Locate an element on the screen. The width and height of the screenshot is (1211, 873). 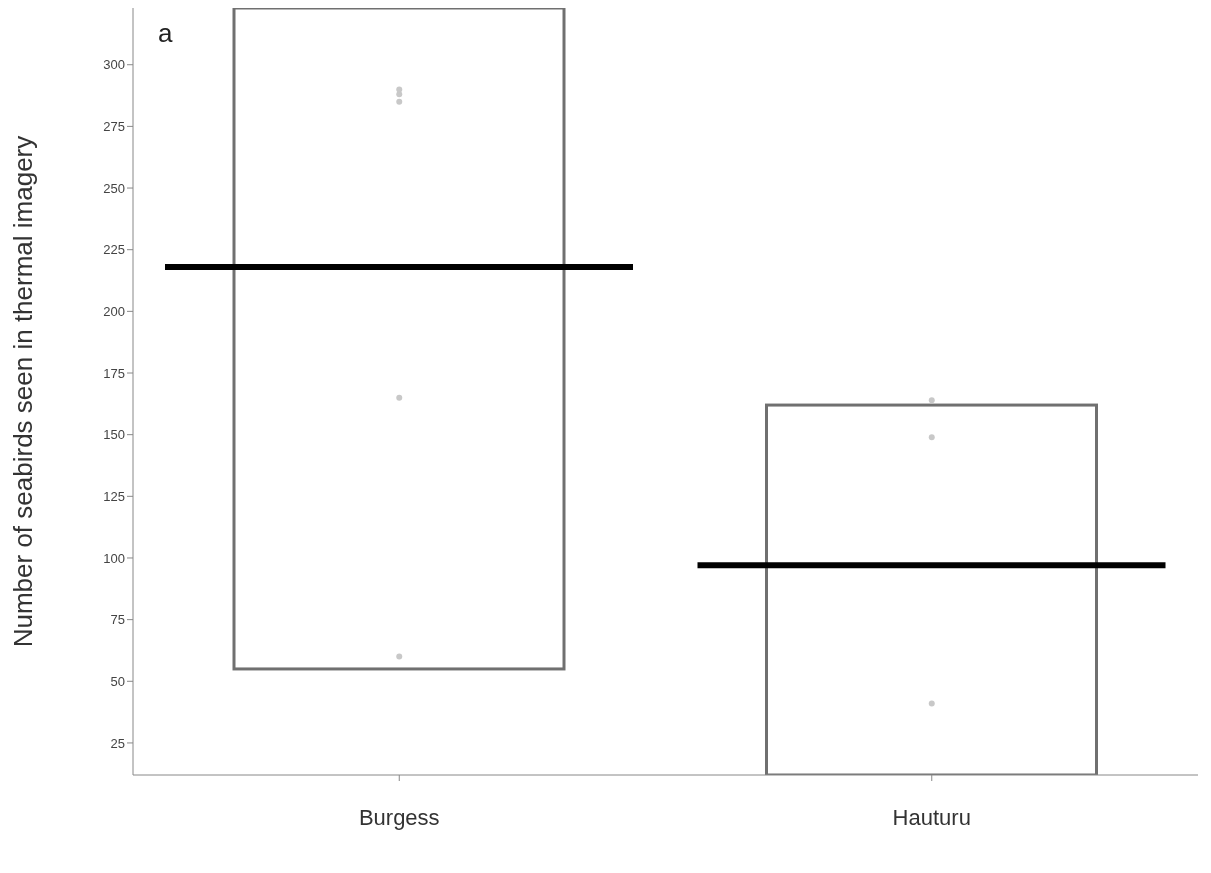
y-tick-label: 300 is located at coordinates (114, 65).